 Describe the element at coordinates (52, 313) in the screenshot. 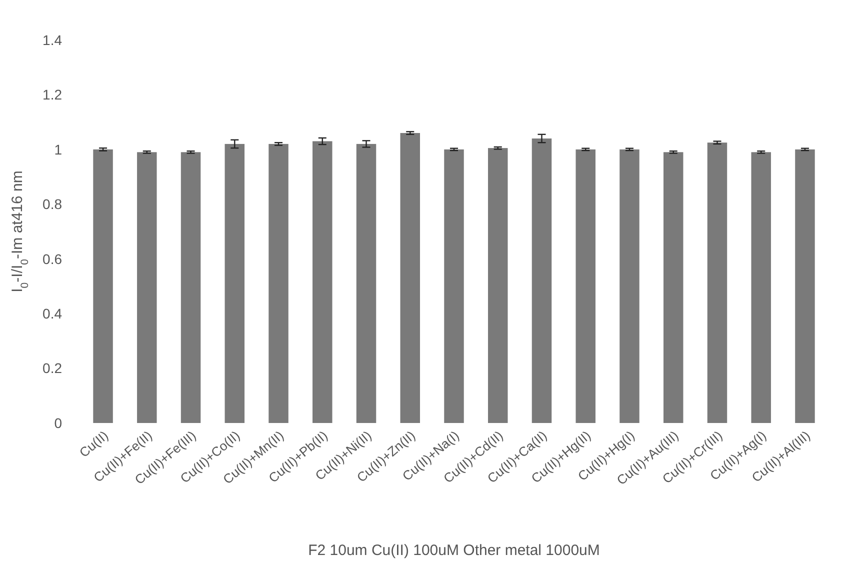

I see `y-tick-label: 0.4` at that location.